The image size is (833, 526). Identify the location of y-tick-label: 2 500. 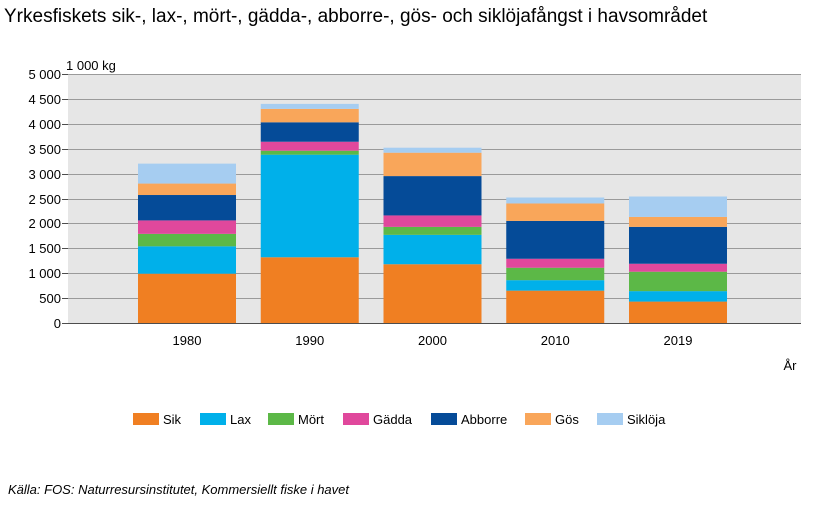
(44, 199).